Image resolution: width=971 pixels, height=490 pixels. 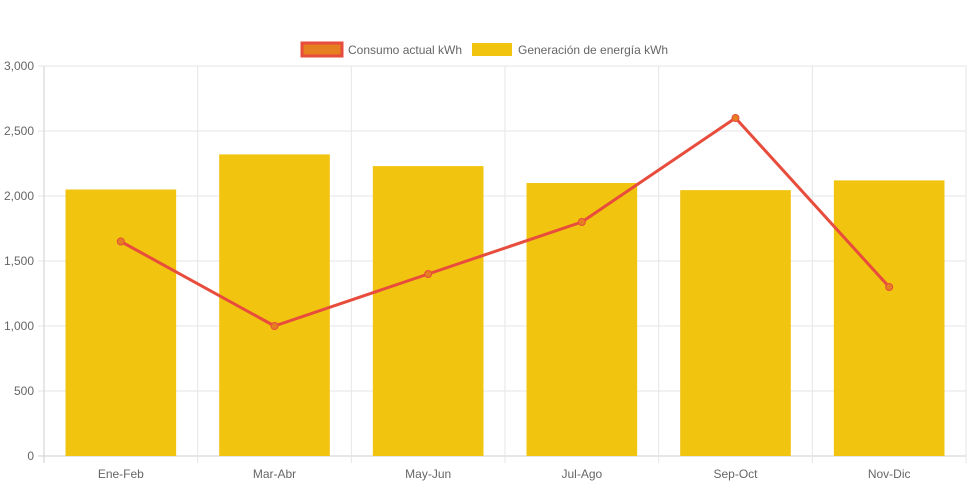 I want to click on bar-may-jun, so click(x=428, y=311).